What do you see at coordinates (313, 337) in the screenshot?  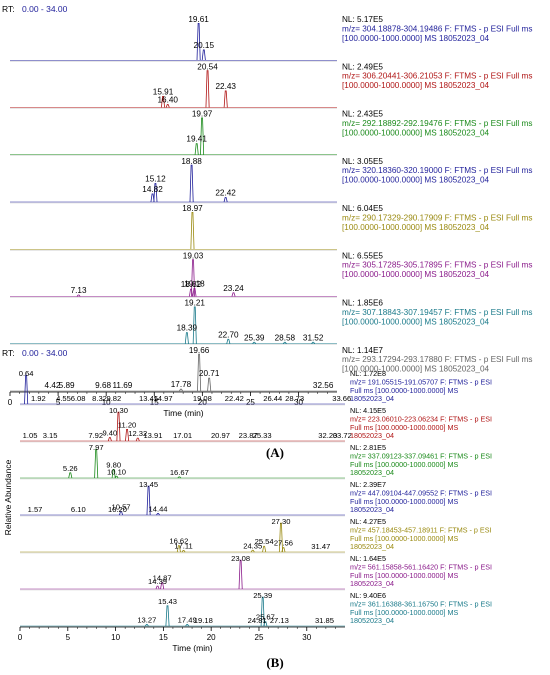 I see `peak-label: 31.52` at bounding box center [313, 337].